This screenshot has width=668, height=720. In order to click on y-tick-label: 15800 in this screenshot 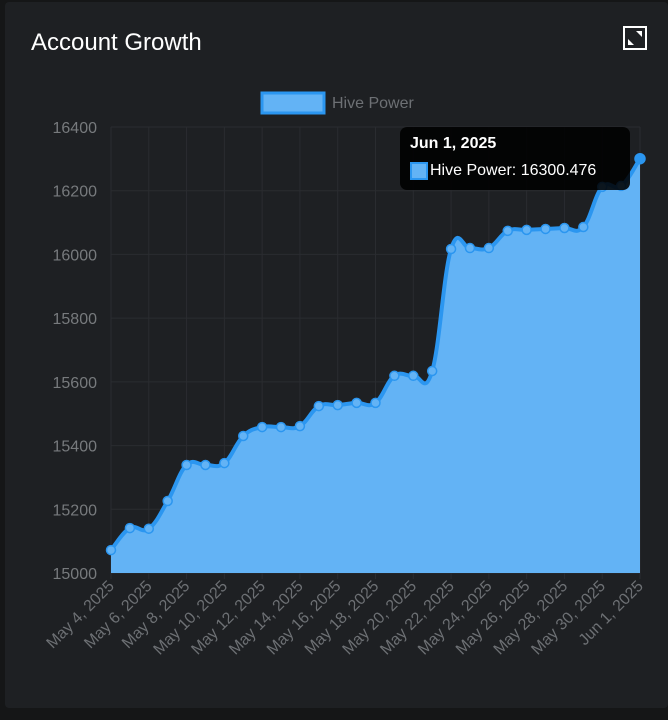, I will do `click(75, 319)`.